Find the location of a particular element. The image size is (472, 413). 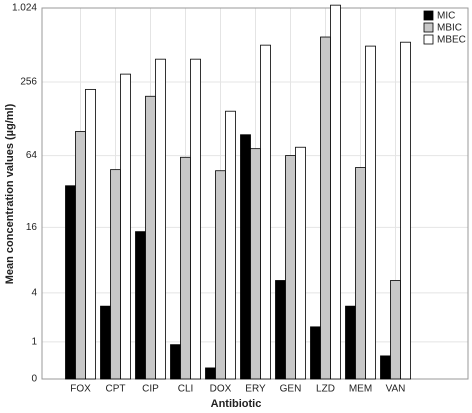

y-axis-title: Mean concentration values (µg/ml) is located at coordinates (10, 193).